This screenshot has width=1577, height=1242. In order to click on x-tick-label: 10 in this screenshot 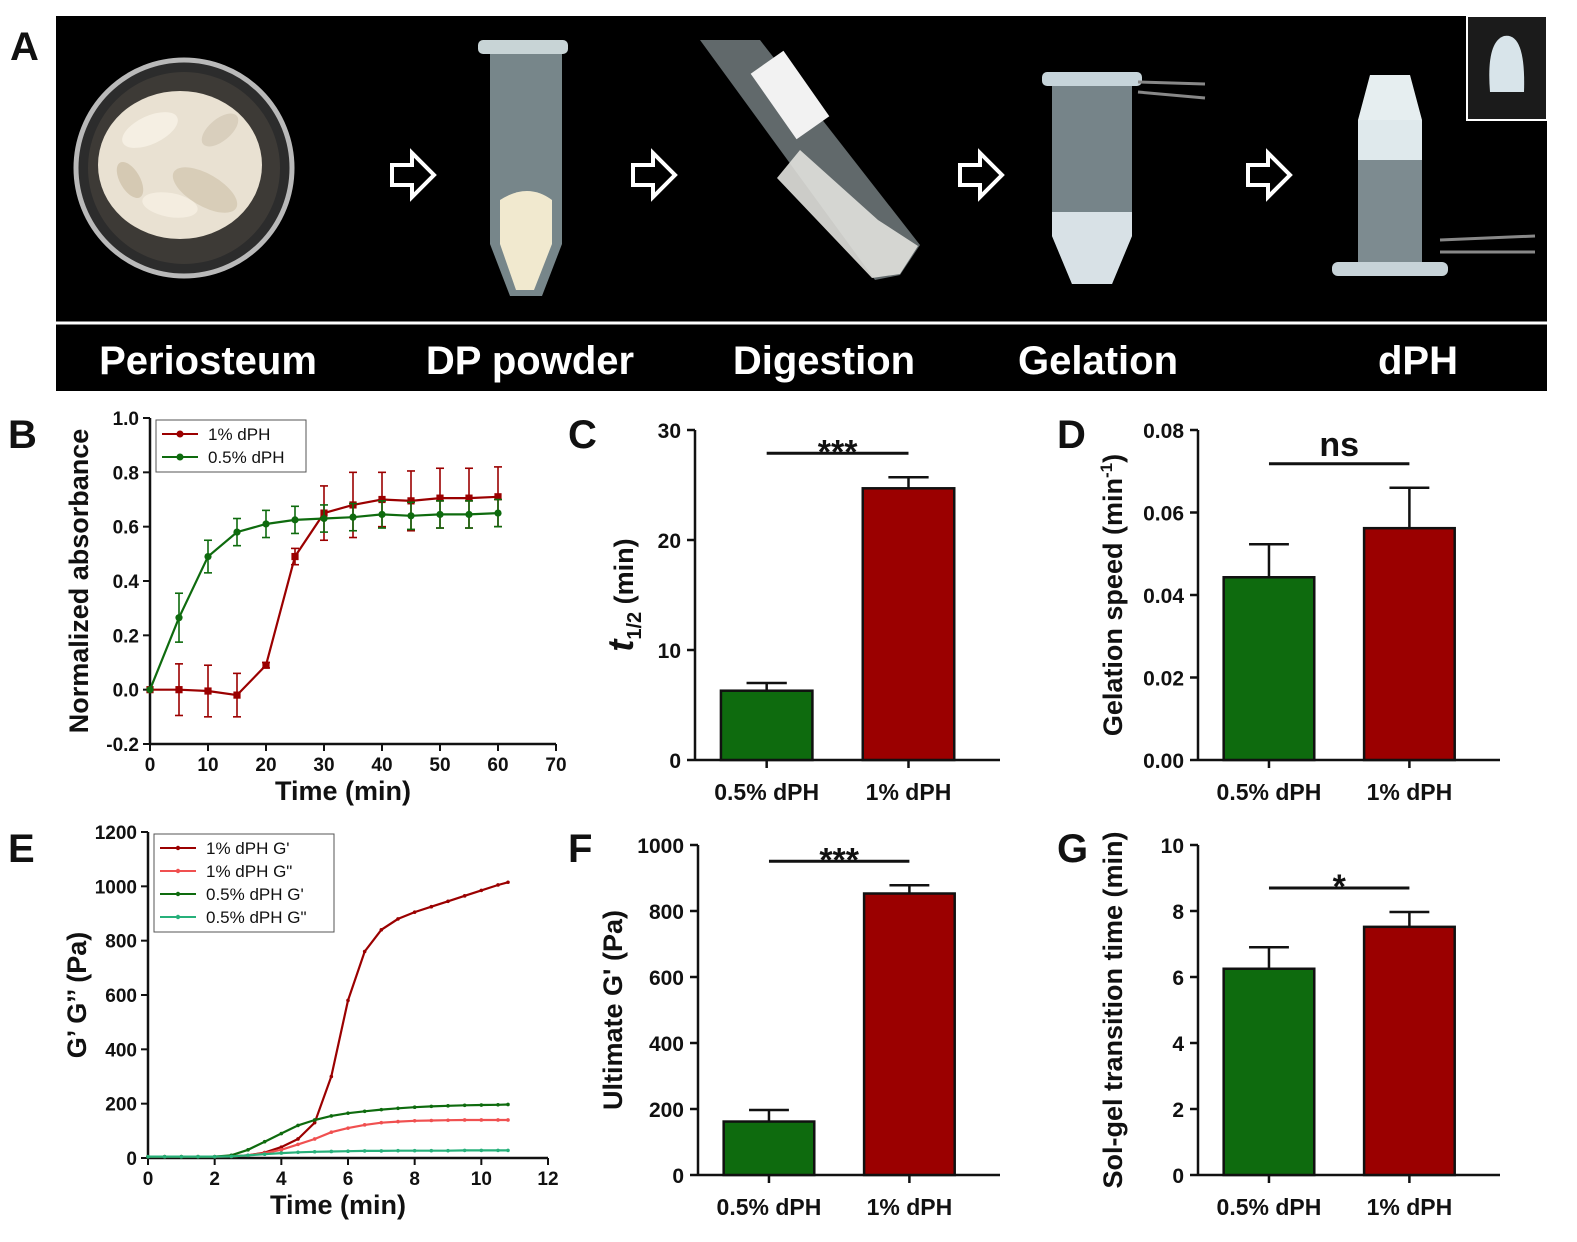, I will do `click(207, 765)`.